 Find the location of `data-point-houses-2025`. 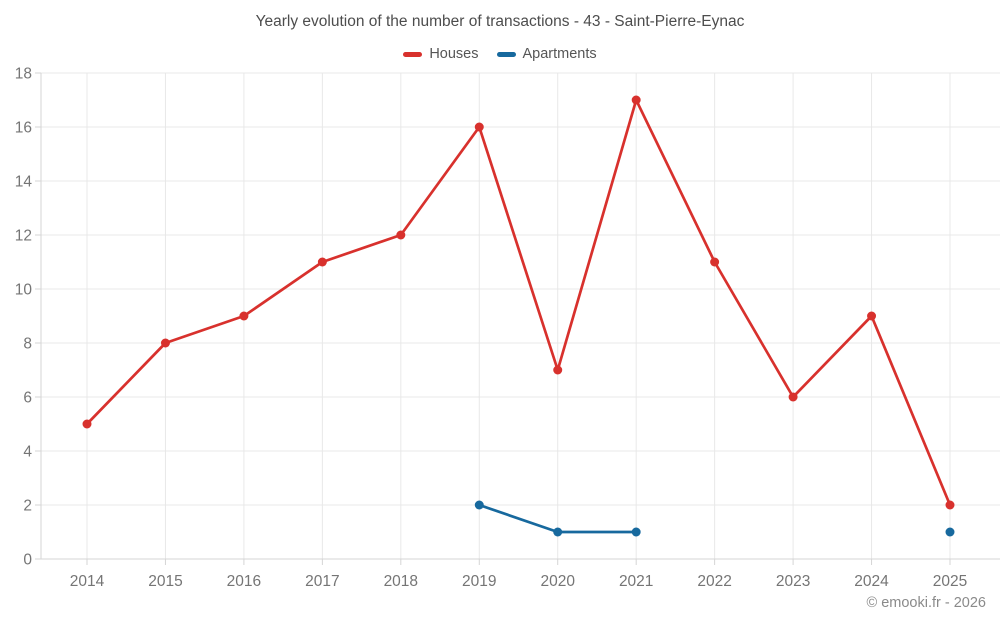

data-point-houses-2025 is located at coordinates (950, 505).